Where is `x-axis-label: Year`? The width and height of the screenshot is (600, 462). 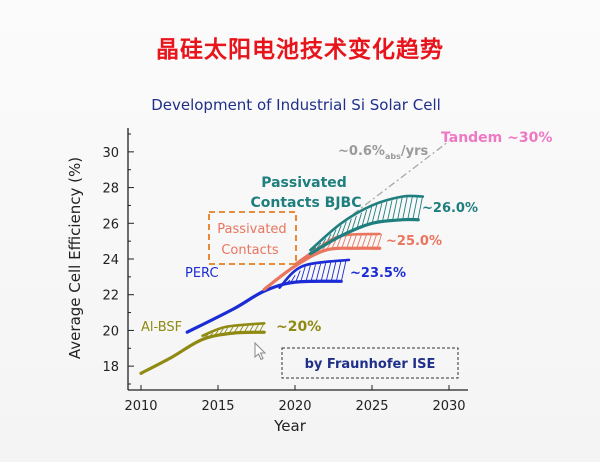 x-axis-label: Year is located at coordinates (290, 426).